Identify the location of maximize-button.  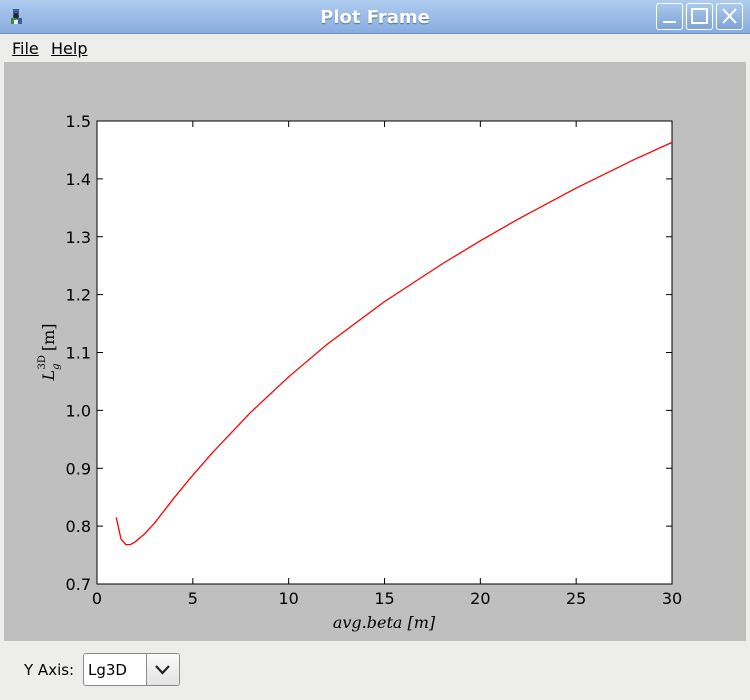
(699, 16).